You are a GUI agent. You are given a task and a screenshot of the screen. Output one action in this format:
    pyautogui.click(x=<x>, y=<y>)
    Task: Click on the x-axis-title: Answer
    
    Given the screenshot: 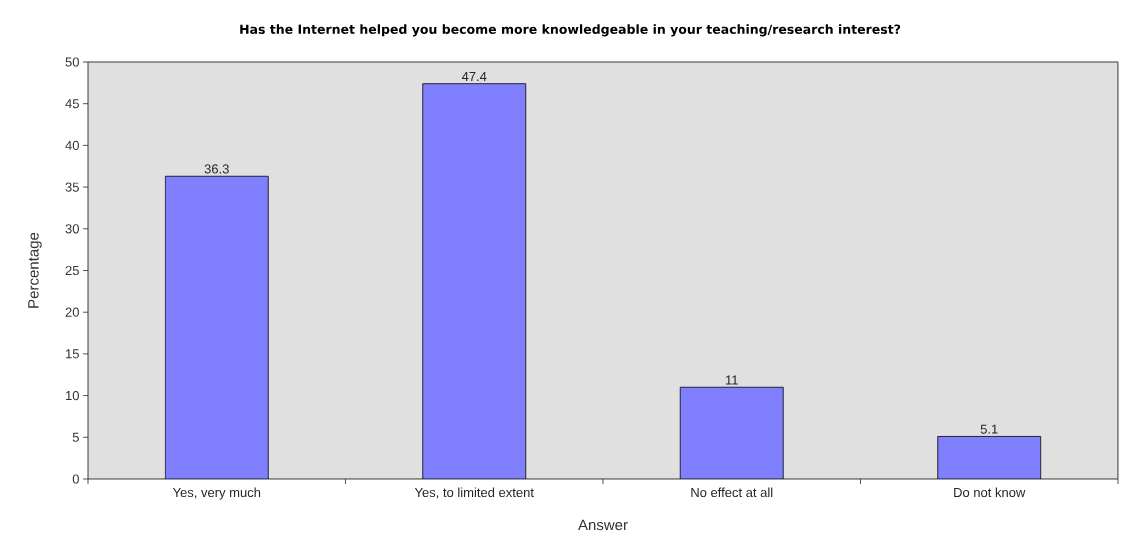 What is the action you would take?
    pyautogui.click(x=603, y=525)
    